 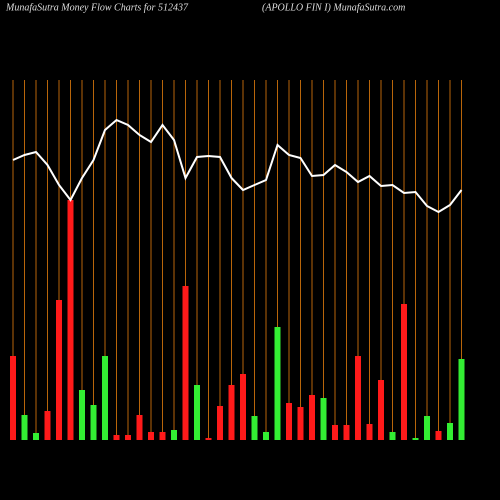 I want to click on chart-subtitle: (APOLLO FIN I) MunafaSutra.com, so click(x=333, y=7).